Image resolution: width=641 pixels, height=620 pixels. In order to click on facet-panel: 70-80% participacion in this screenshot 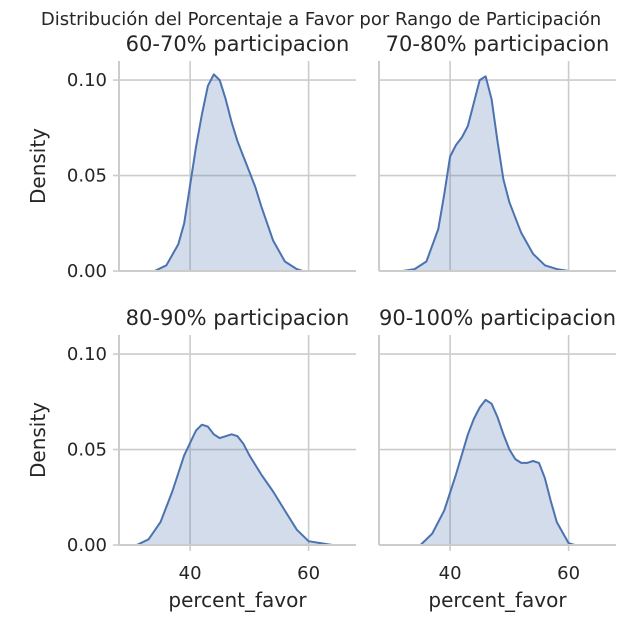, I will do `click(497, 152)`.